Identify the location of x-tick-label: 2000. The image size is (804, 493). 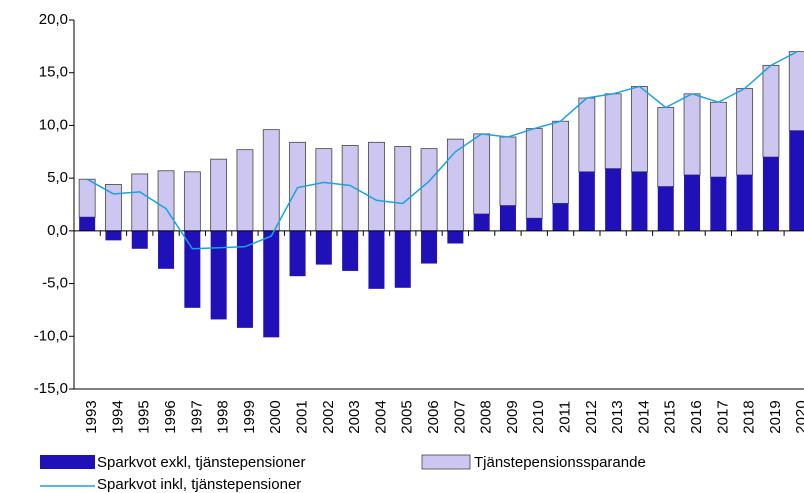
(275, 416).